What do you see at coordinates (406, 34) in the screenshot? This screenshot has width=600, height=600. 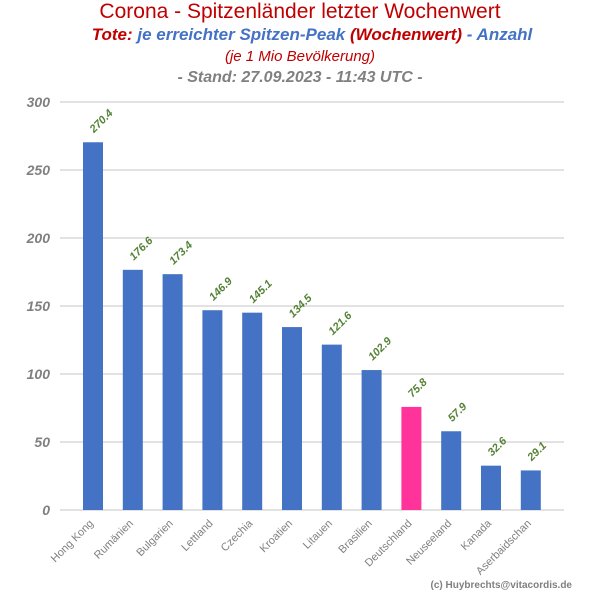 I see `subtitle-weekly-text: (Wochenwert)` at bounding box center [406, 34].